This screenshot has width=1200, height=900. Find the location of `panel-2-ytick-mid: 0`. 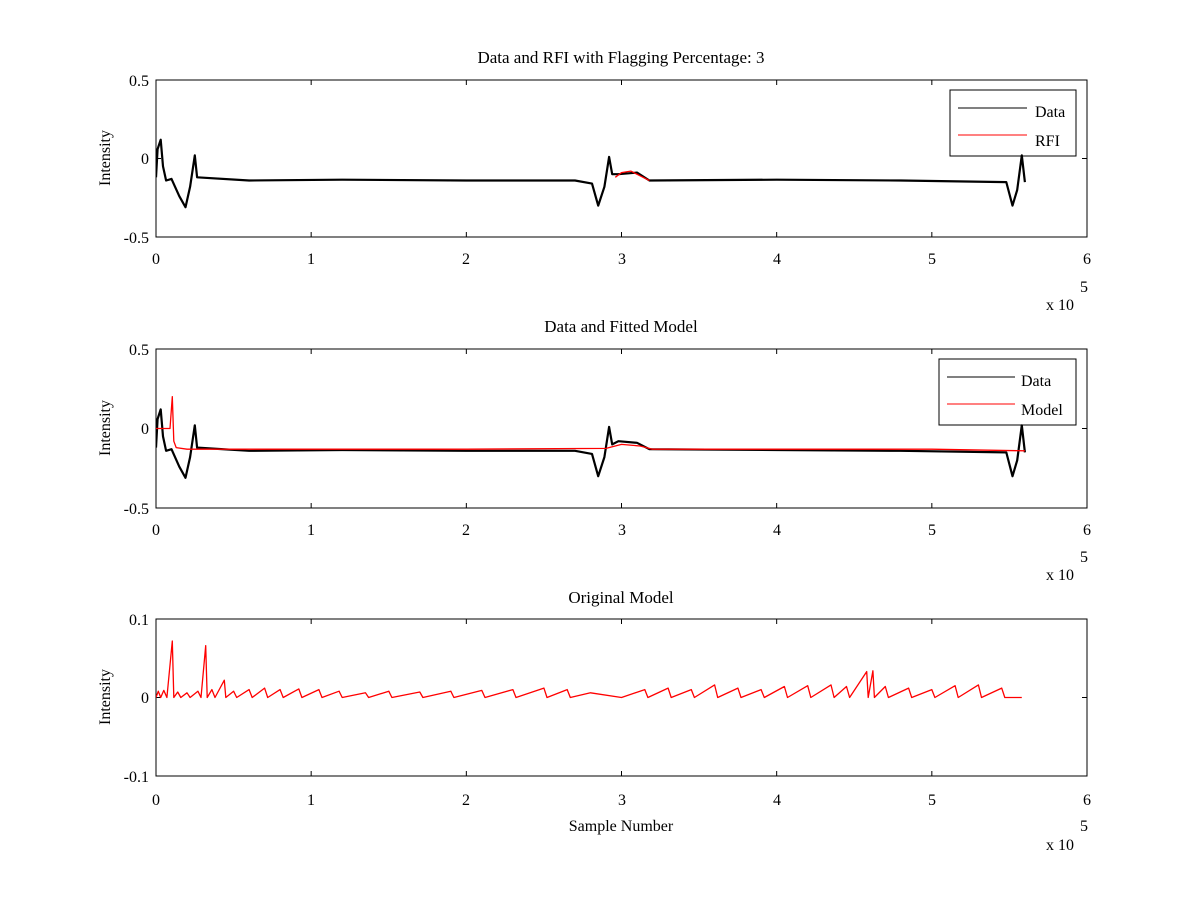

panel-2-ytick-mid: 0 is located at coordinates (145, 429).